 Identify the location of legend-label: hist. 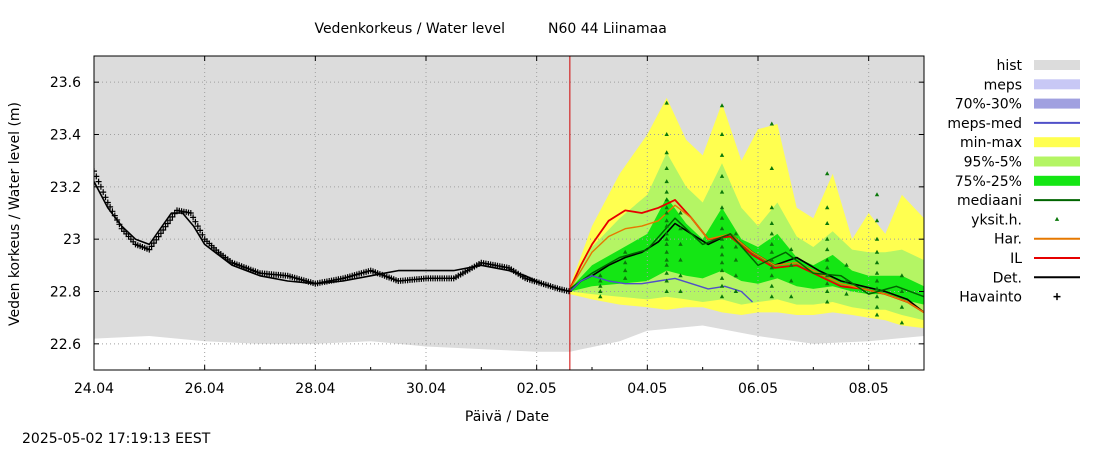
(1009, 66).